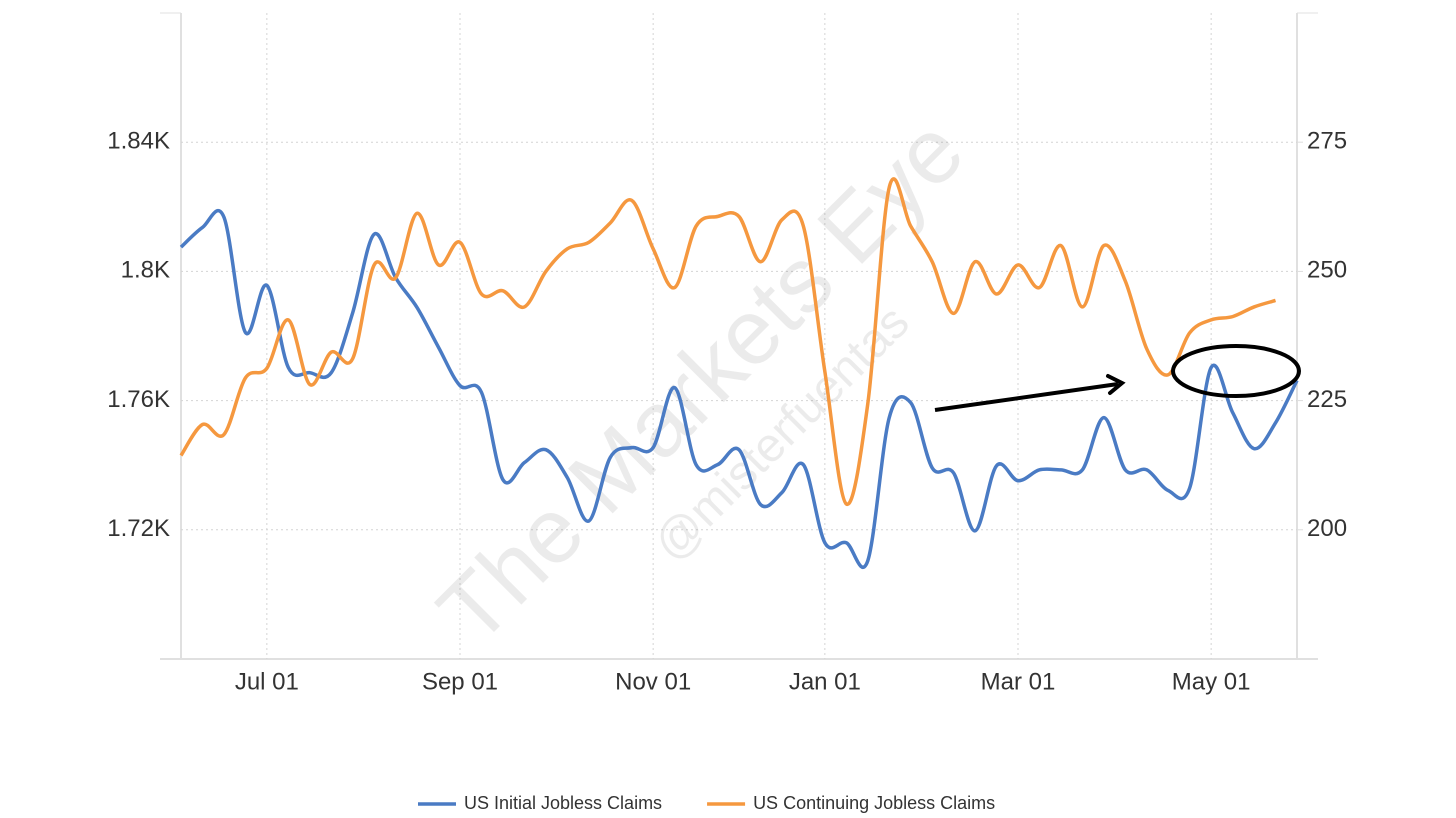 This screenshot has height=818, width=1456. Describe the element at coordinates (874, 803) in the screenshot. I see `legend-label: US Continuing Jobless Claims` at that location.